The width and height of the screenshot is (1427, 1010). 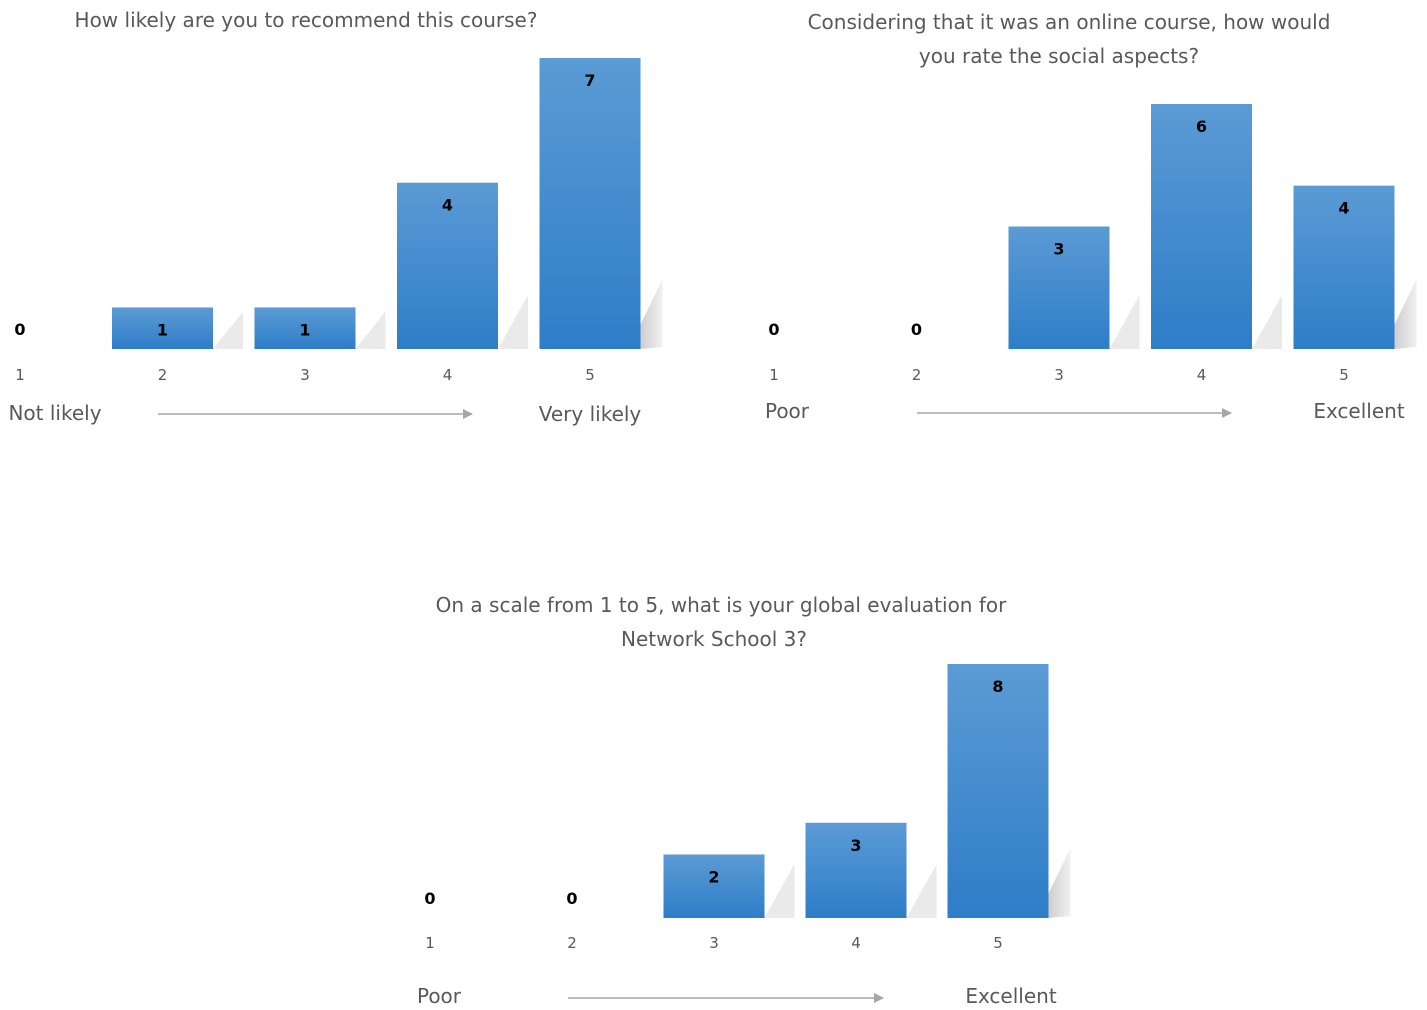 I want to click on bar-group: 0 1 0 2 2 3 3 4 8 5, so click(x=747, y=808).